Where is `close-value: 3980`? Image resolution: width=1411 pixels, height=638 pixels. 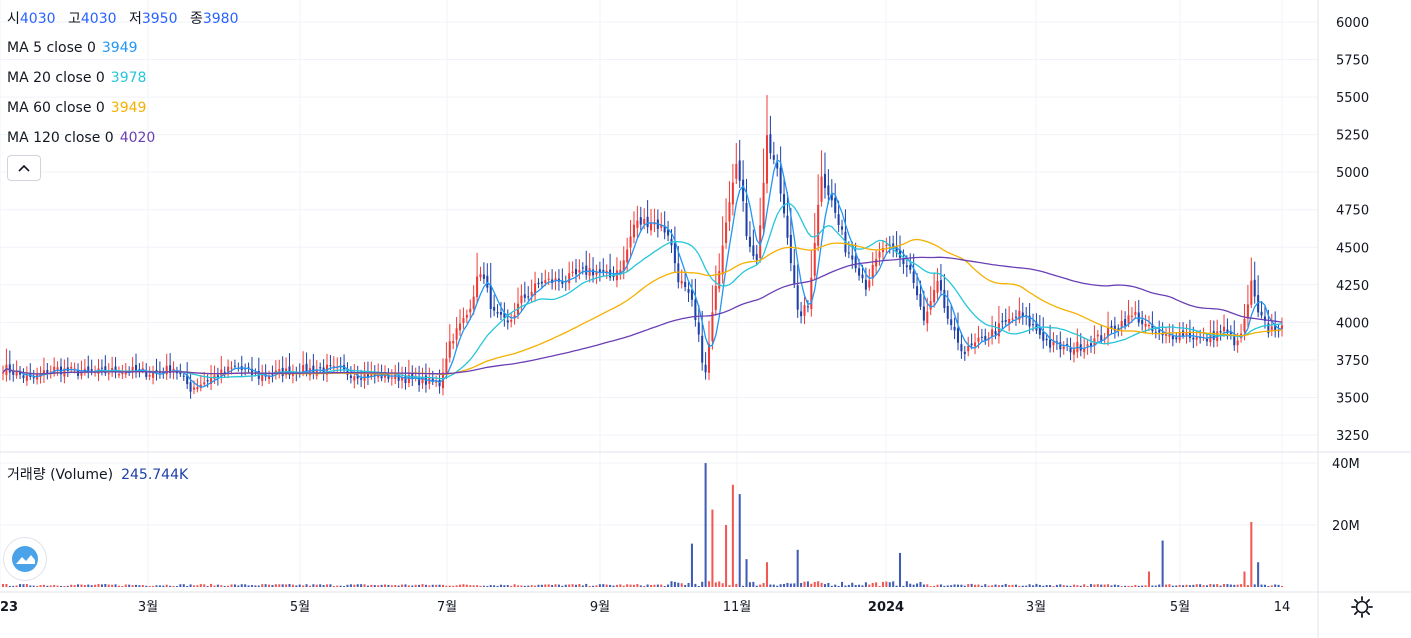 close-value: 3980 is located at coordinates (220, 19).